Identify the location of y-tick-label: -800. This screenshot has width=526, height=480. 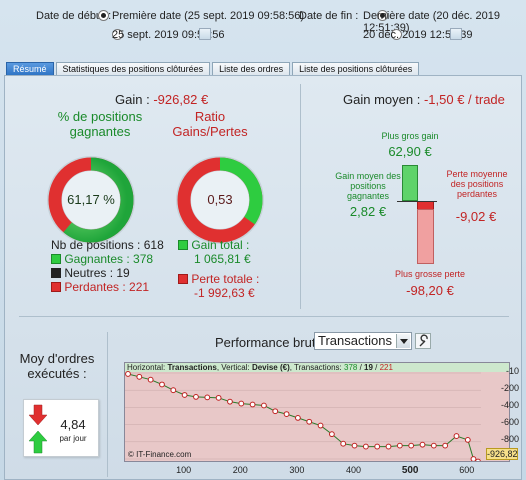
(509, 439).